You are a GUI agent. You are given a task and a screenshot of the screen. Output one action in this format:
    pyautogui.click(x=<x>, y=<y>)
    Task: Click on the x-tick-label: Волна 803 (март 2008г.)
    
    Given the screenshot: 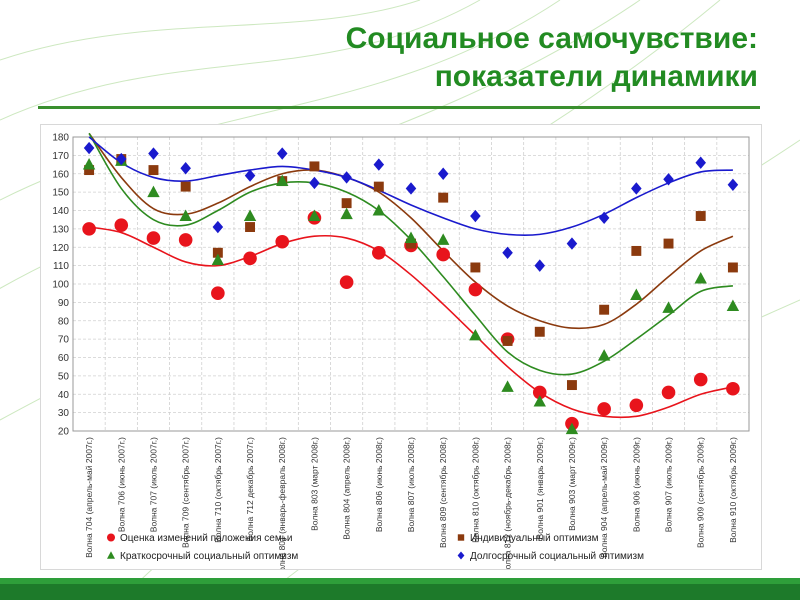 What is the action you would take?
    pyautogui.click(x=314, y=484)
    